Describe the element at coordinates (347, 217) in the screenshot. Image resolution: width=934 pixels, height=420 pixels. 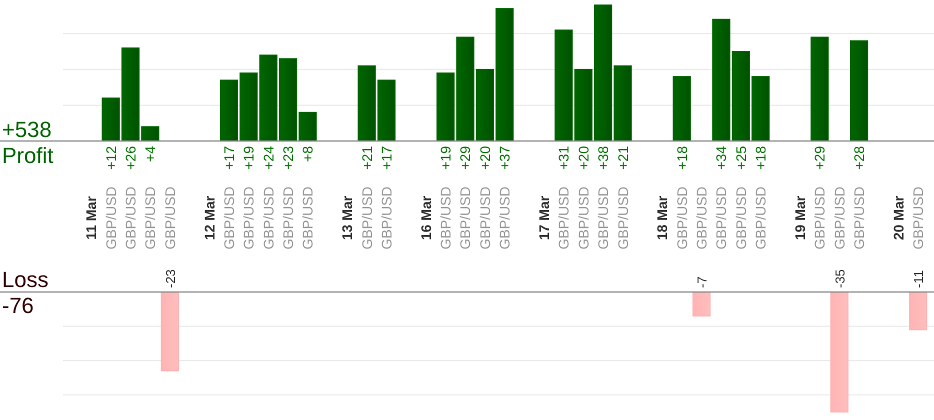
I see `x-tick-label: 13 Mar` at that location.